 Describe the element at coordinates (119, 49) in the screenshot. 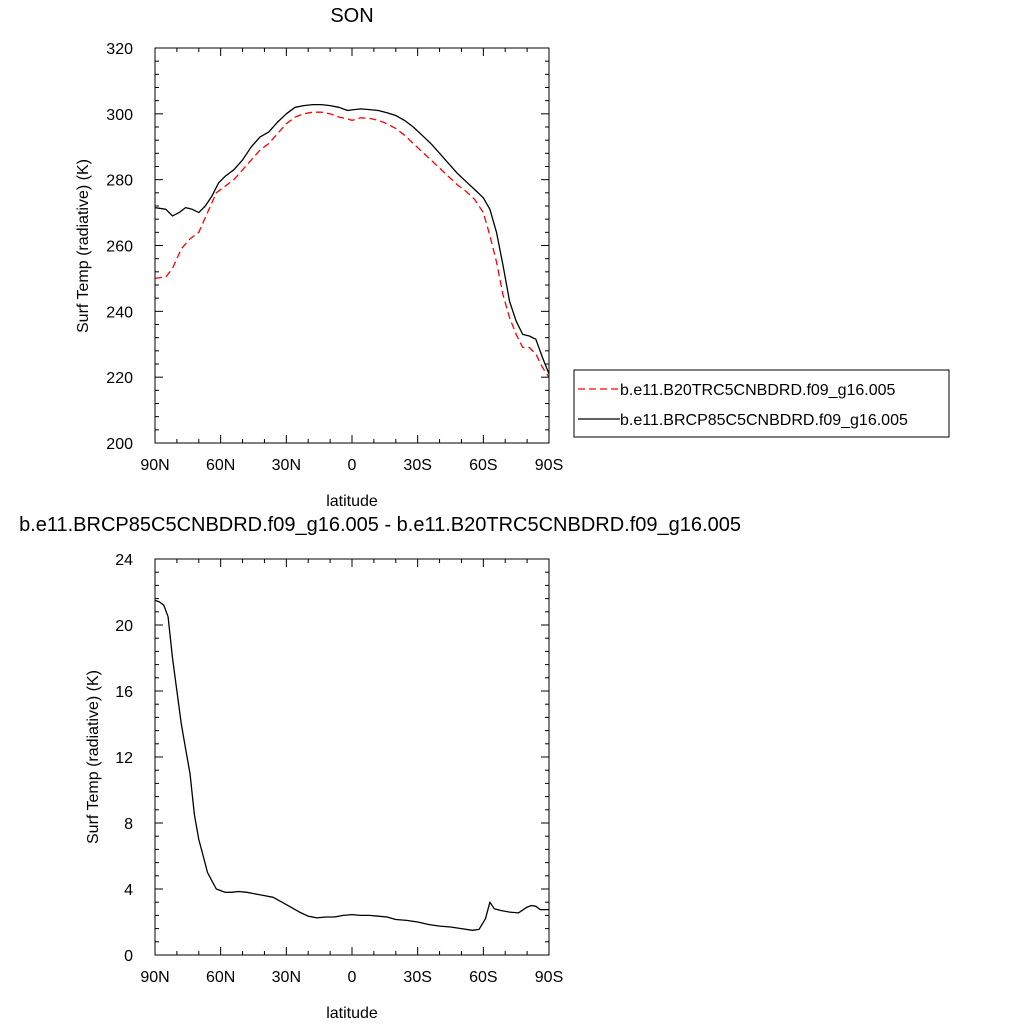

I see `top-y-tick-label: 320` at that location.